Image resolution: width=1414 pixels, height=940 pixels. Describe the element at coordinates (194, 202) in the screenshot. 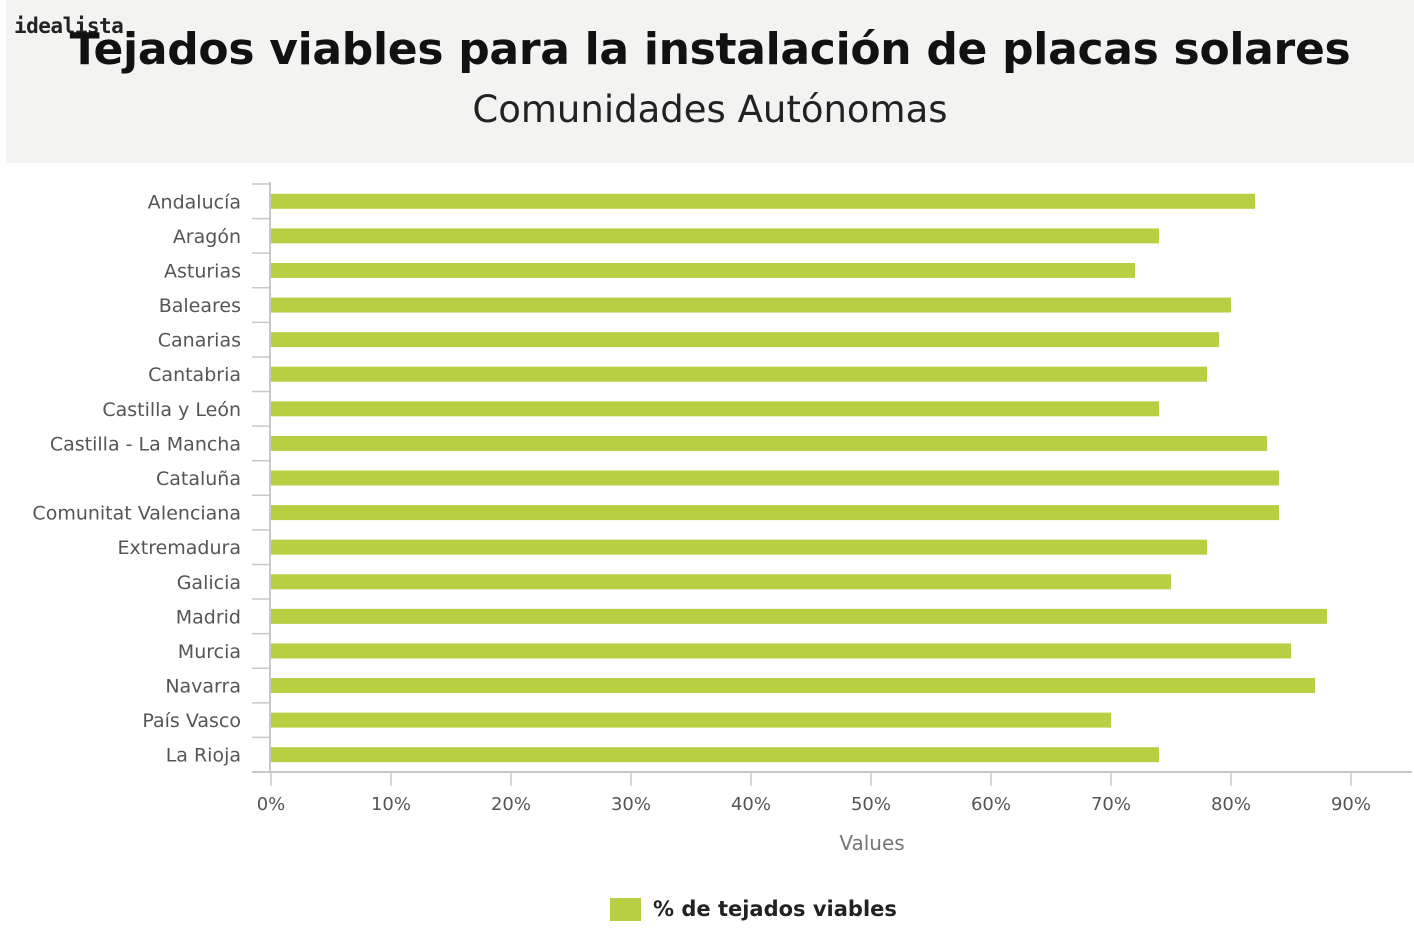

I see `y-tick-label: Andalucía` at that location.